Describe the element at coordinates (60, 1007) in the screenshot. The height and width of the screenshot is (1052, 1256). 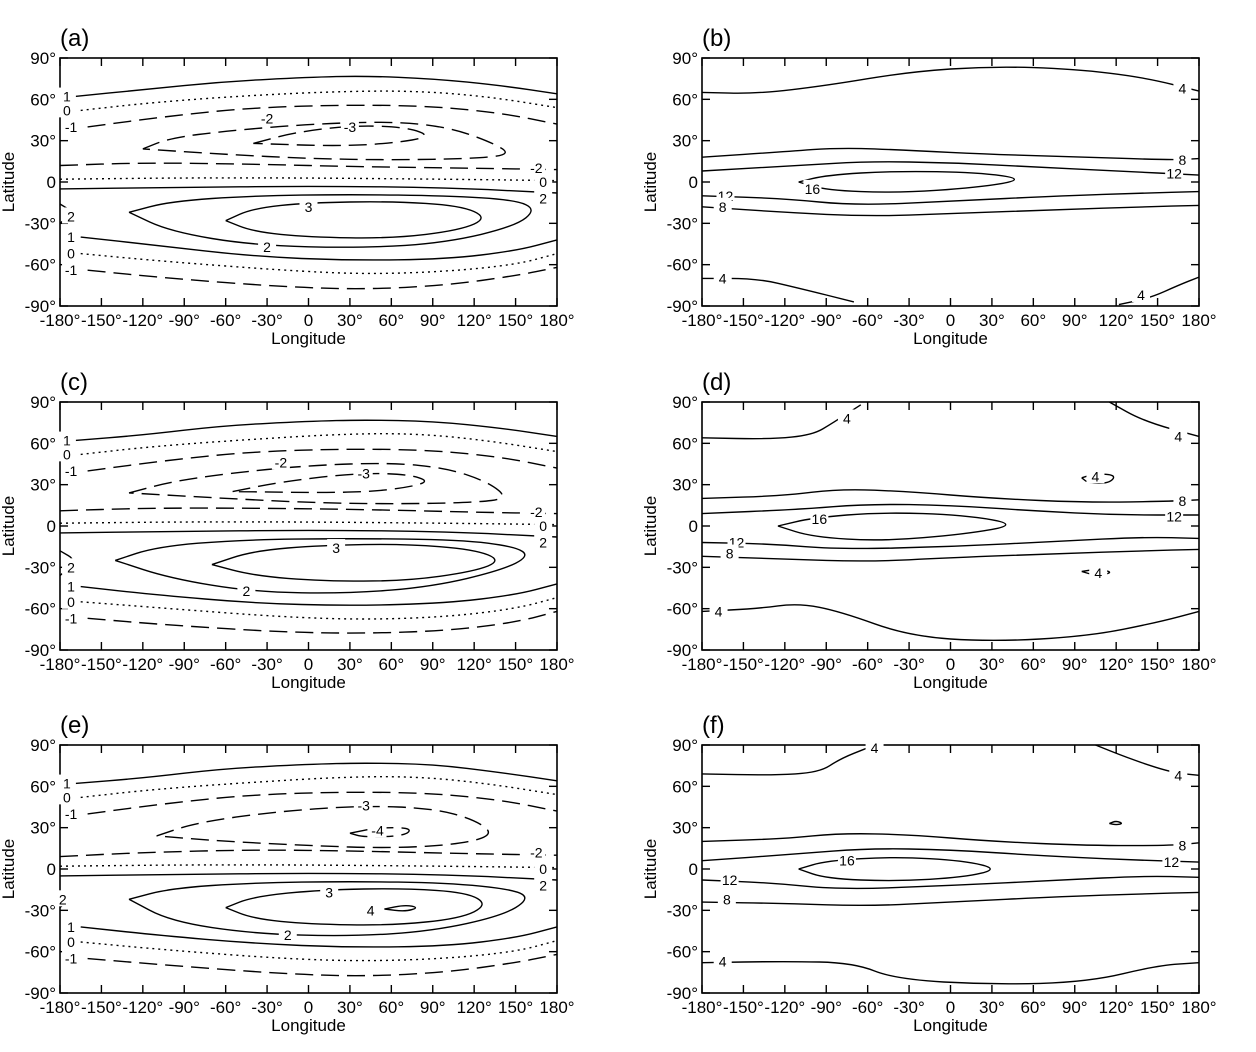
I see `x-tick-label: -180°` at that location.